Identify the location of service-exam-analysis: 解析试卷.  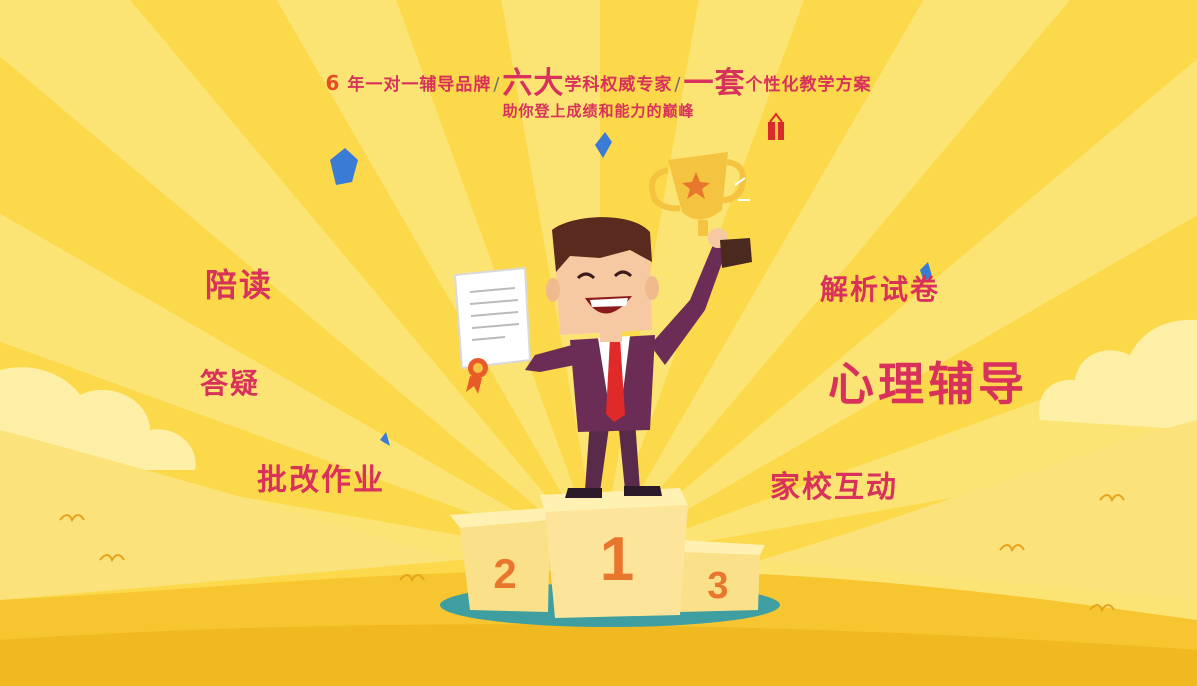
(880, 289).